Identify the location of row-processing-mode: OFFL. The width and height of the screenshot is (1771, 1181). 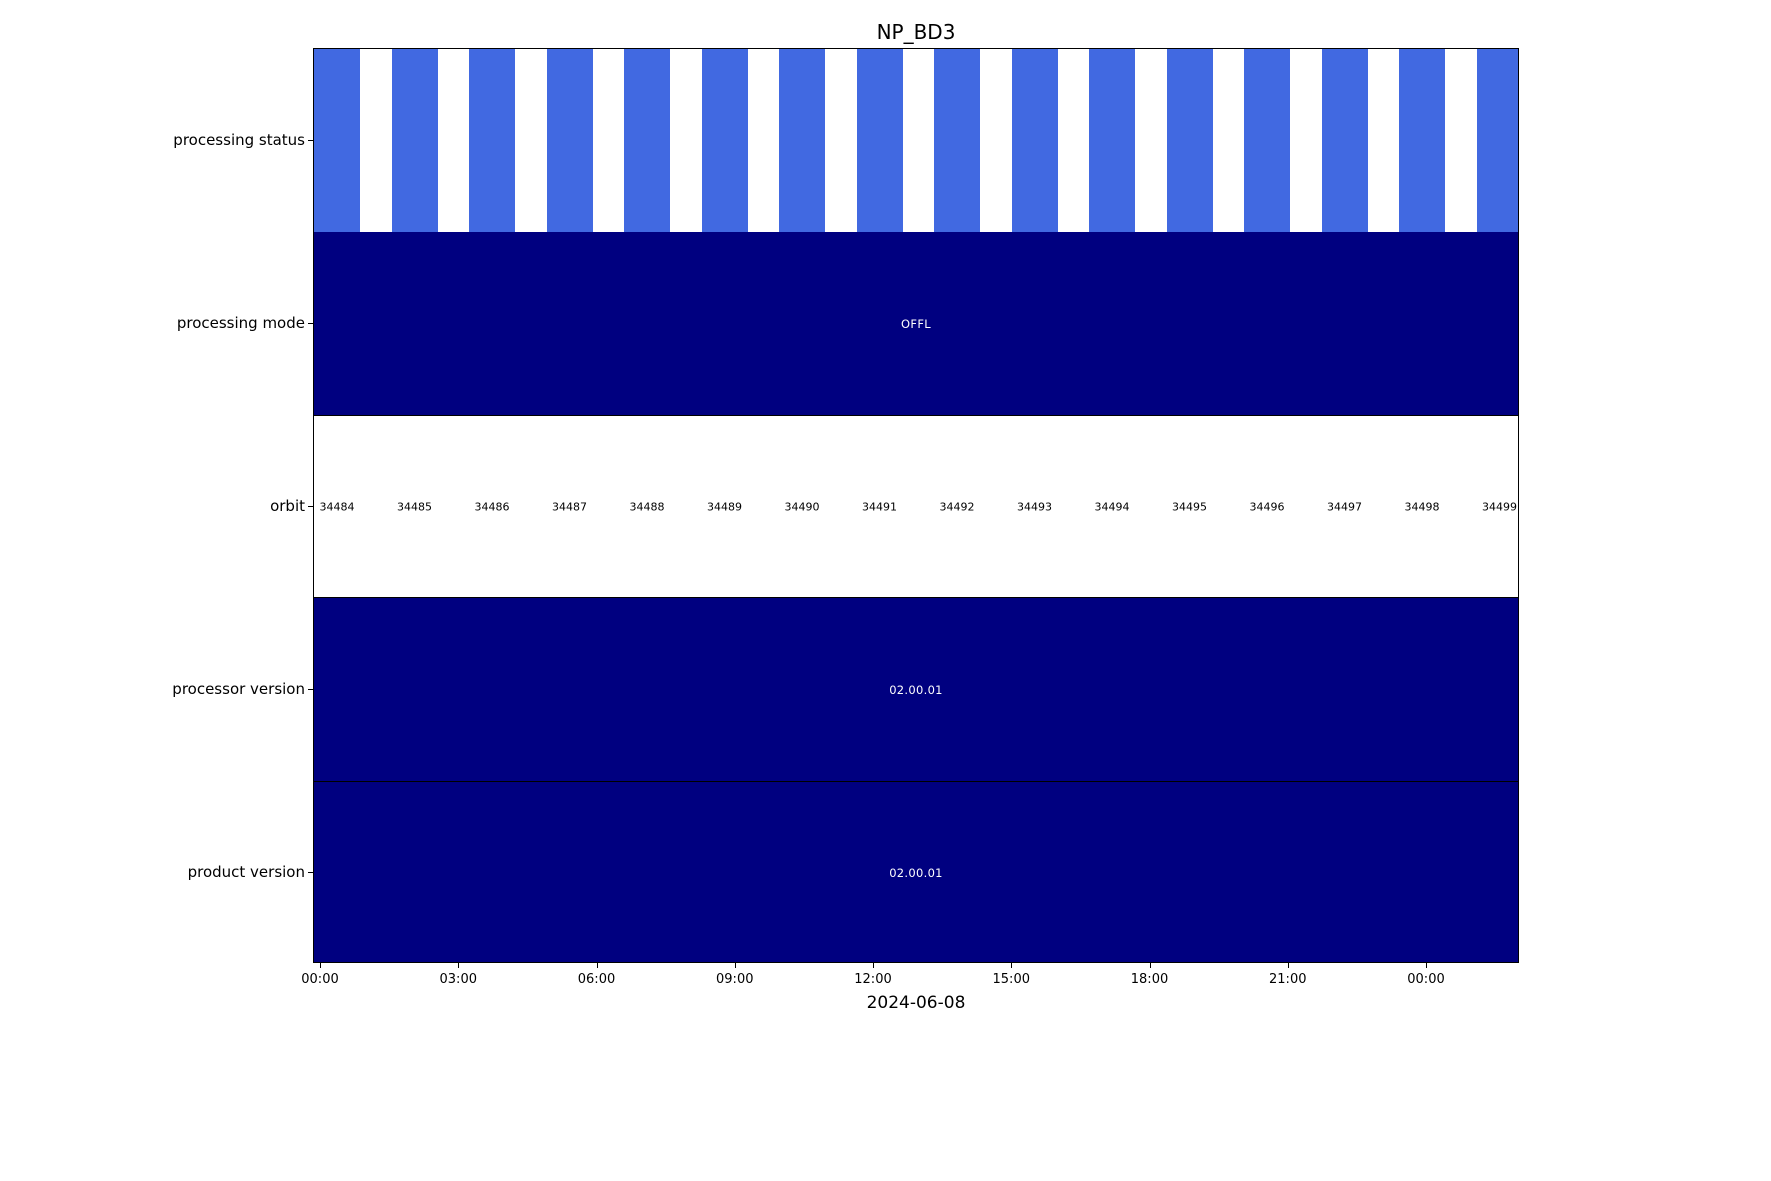
(916, 323).